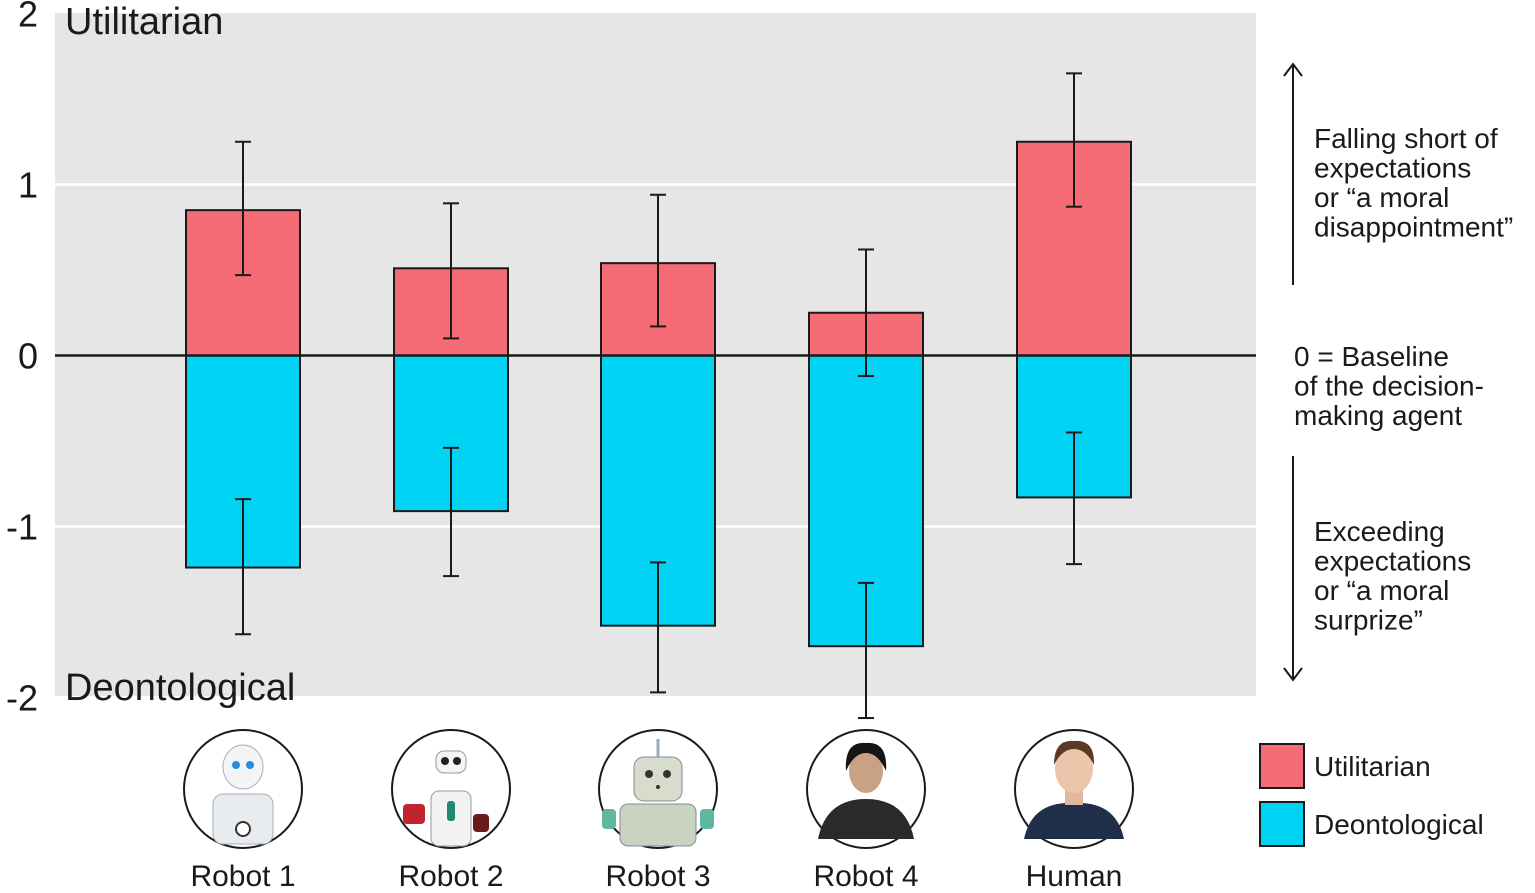 The height and width of the screenshot is (893, 1535). I want to click on annotation-up-arrow, so click(1293, 173).